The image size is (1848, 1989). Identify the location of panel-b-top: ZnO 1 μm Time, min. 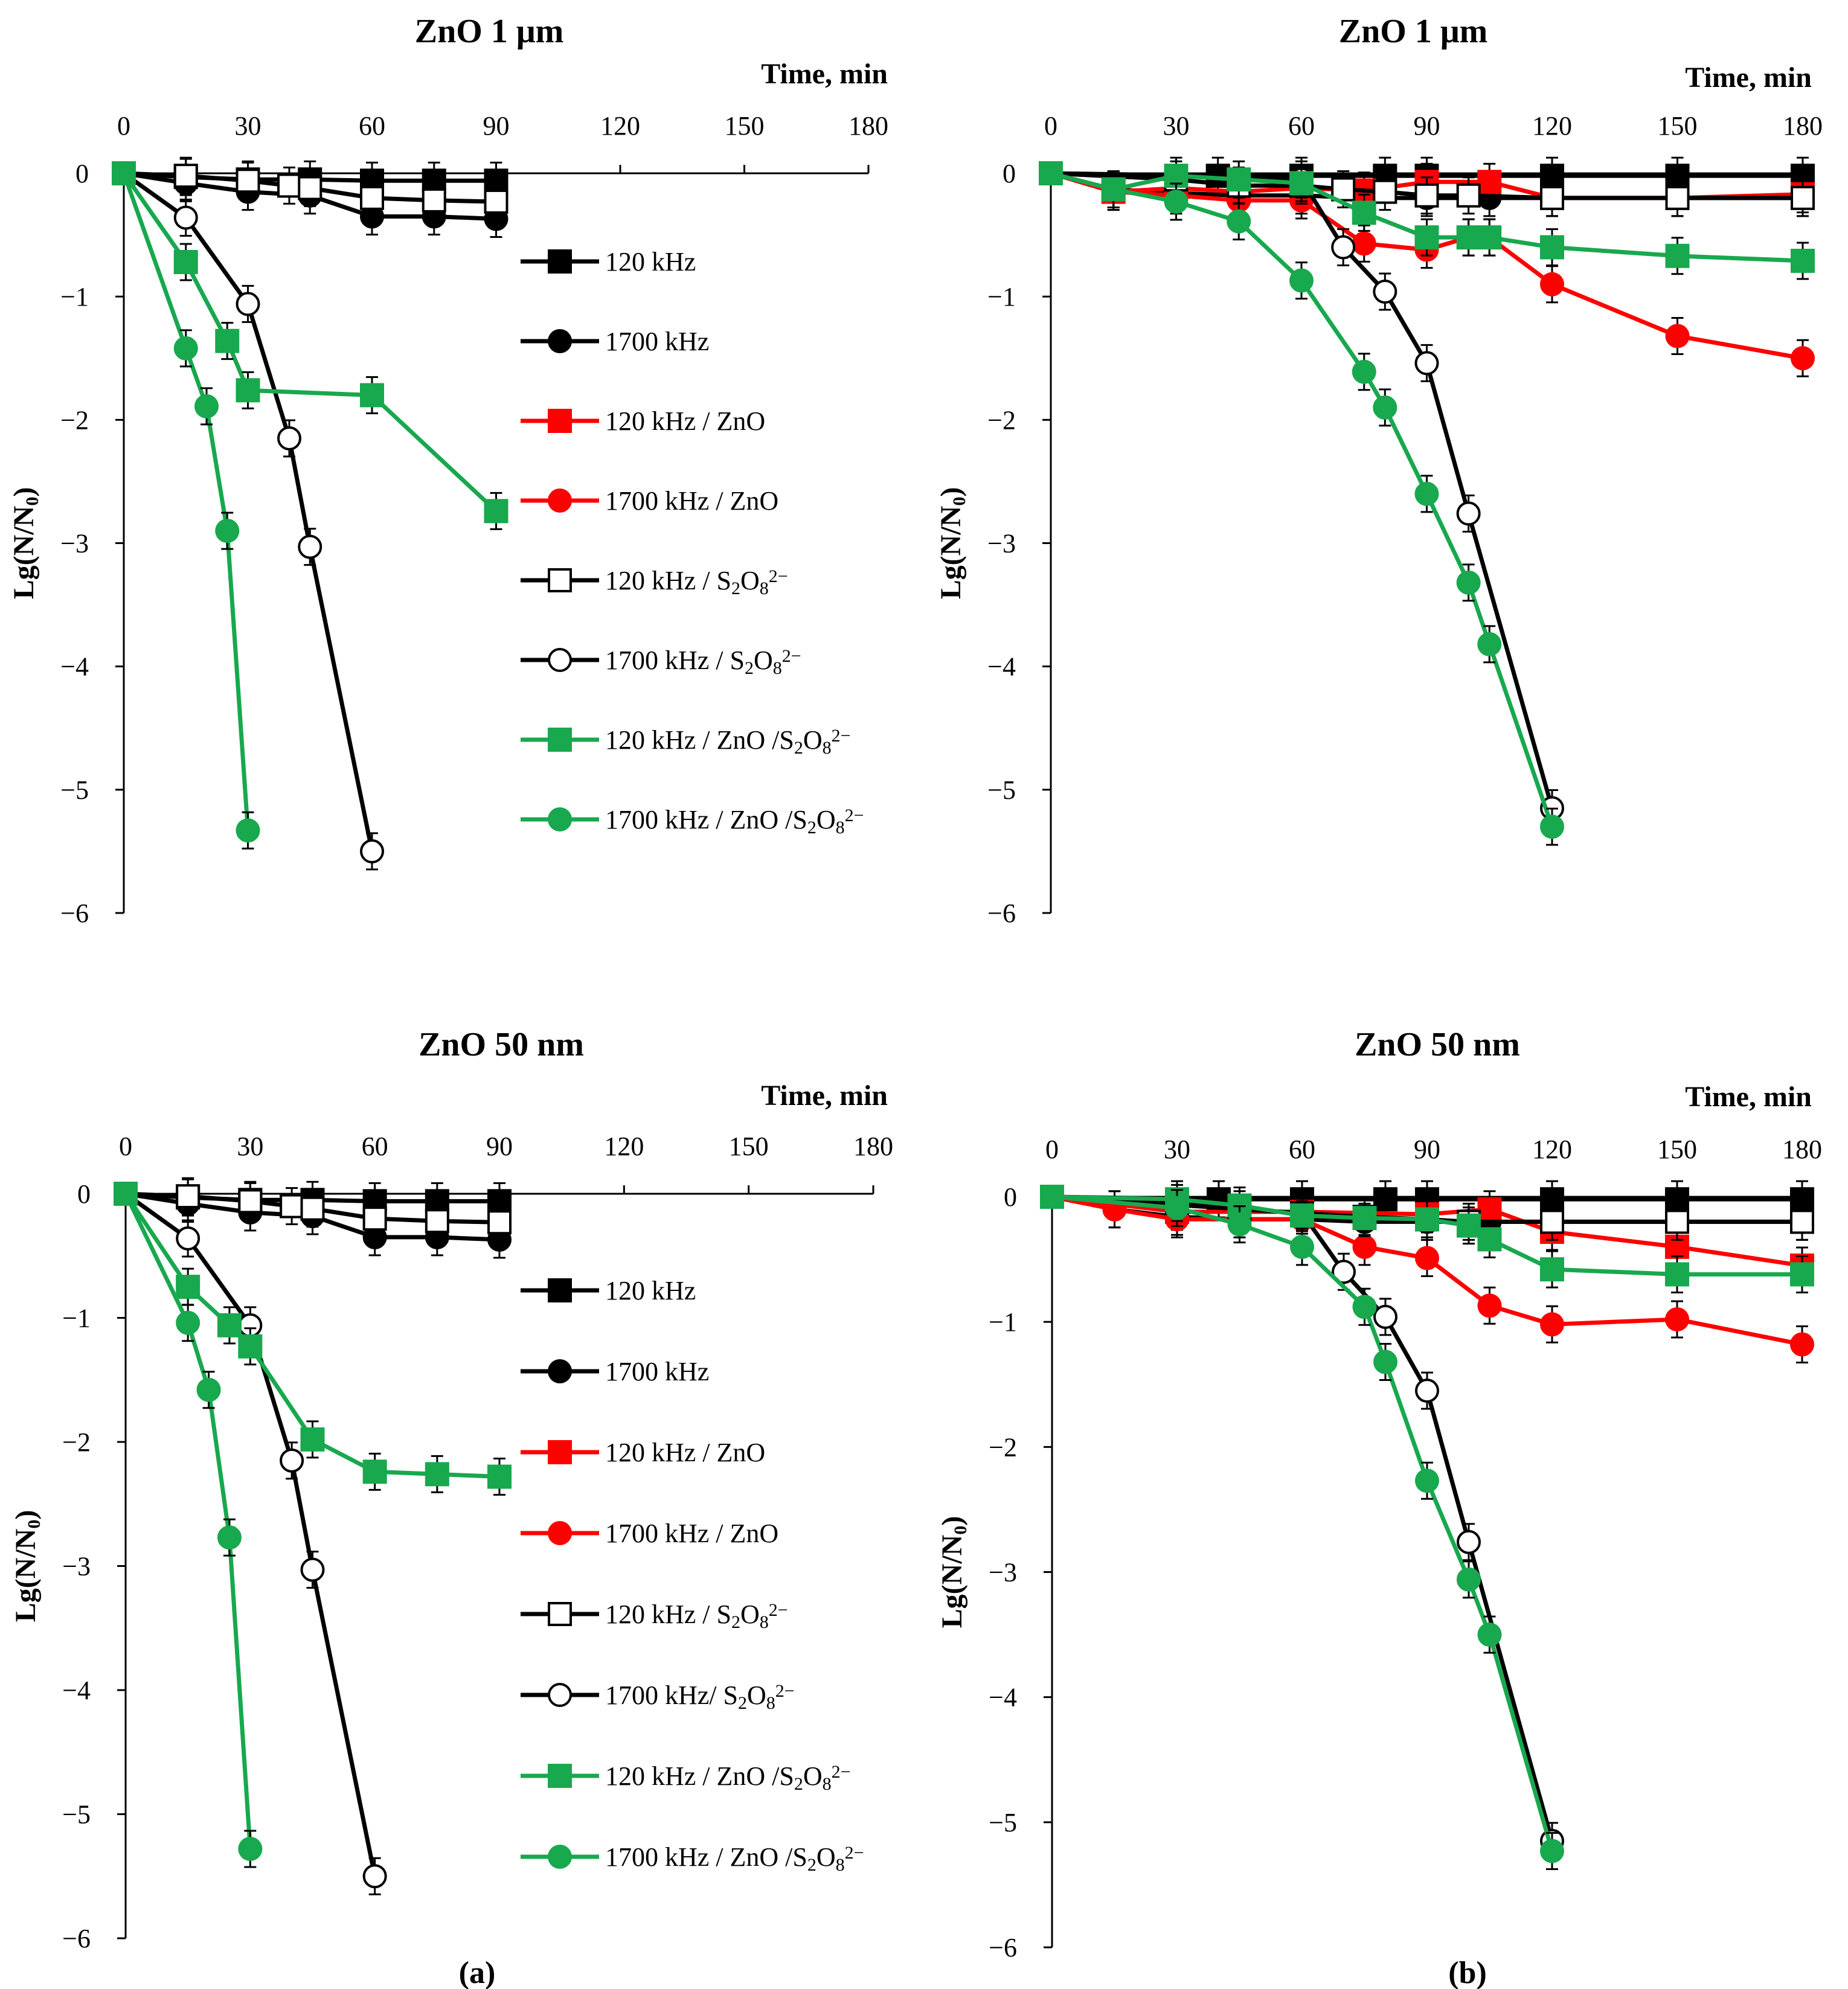
(1575, 53).